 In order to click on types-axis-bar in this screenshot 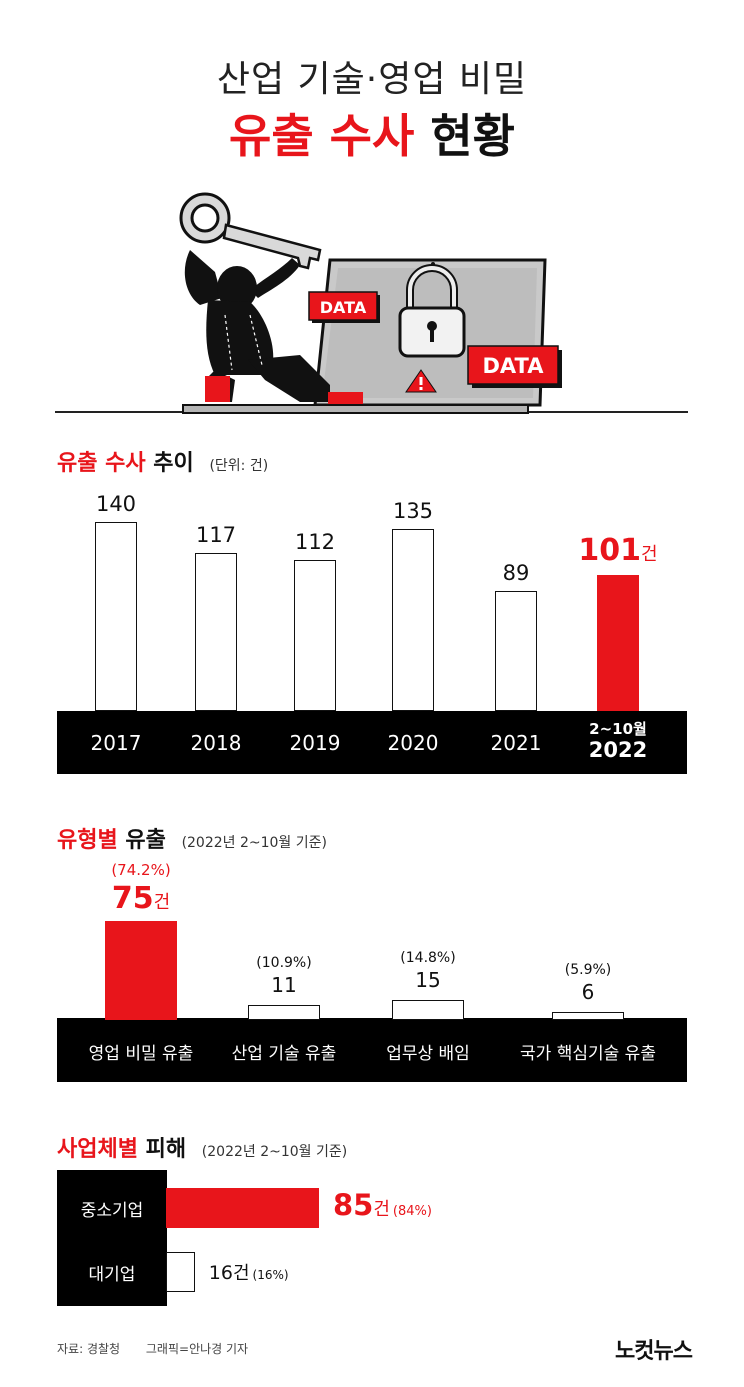, I will do `click(372, 1050)`.